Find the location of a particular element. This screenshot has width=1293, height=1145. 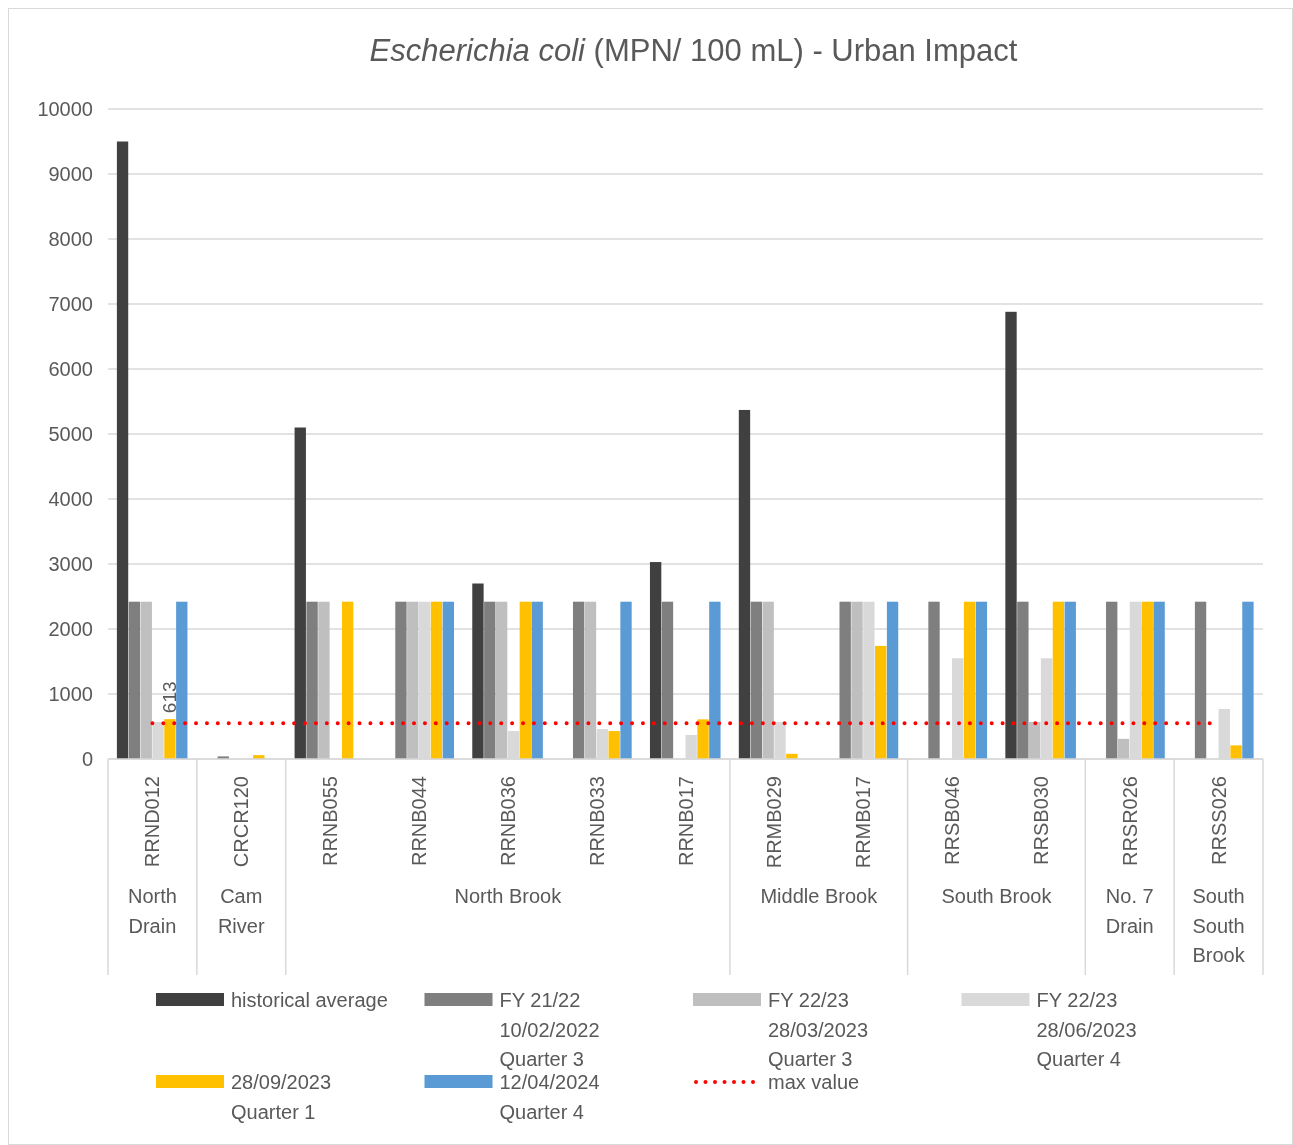

legend-label: FY 21/22 10/02/2022 Quarter 3 is located at coordinates (549, 1029).